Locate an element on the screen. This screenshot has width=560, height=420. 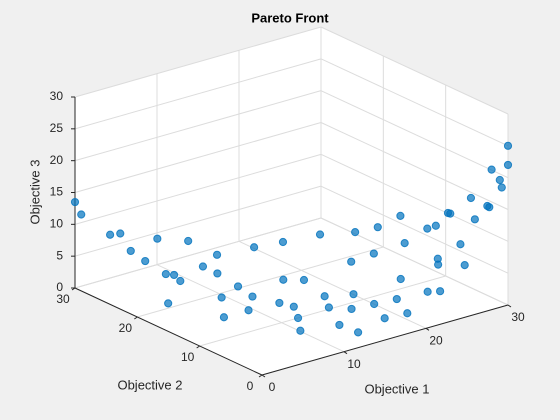
z-tick-label: 30 is located at coordinates (57, 96).